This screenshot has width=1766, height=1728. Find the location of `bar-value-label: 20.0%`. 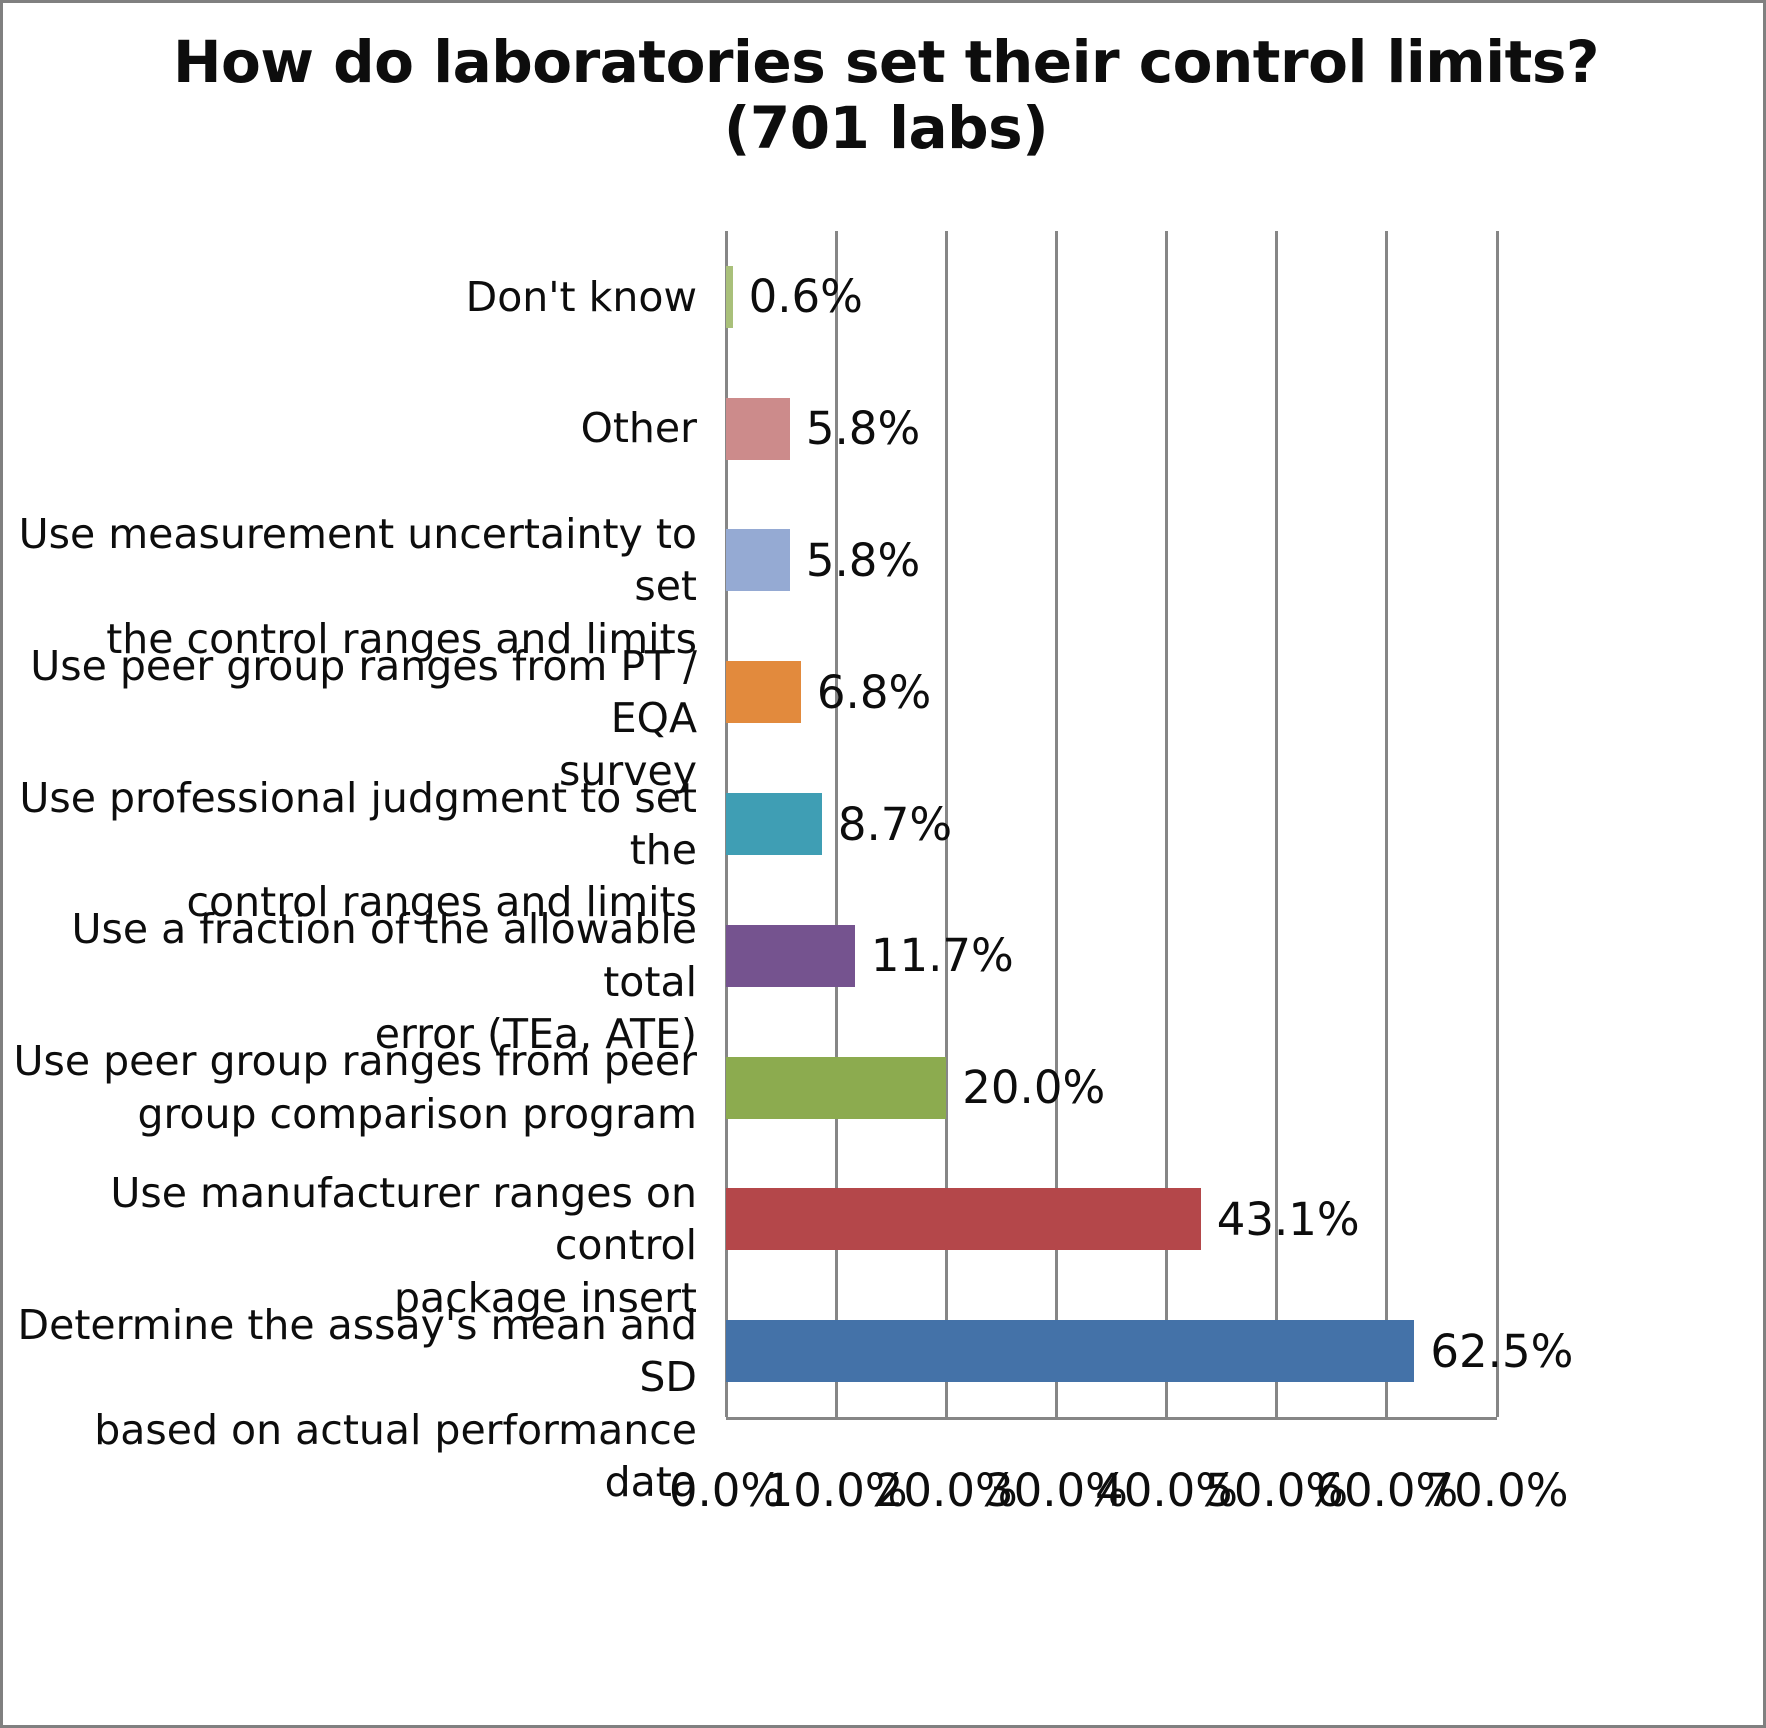

bar-value-label: 20.0% is located at coordinates (1034, 1088).